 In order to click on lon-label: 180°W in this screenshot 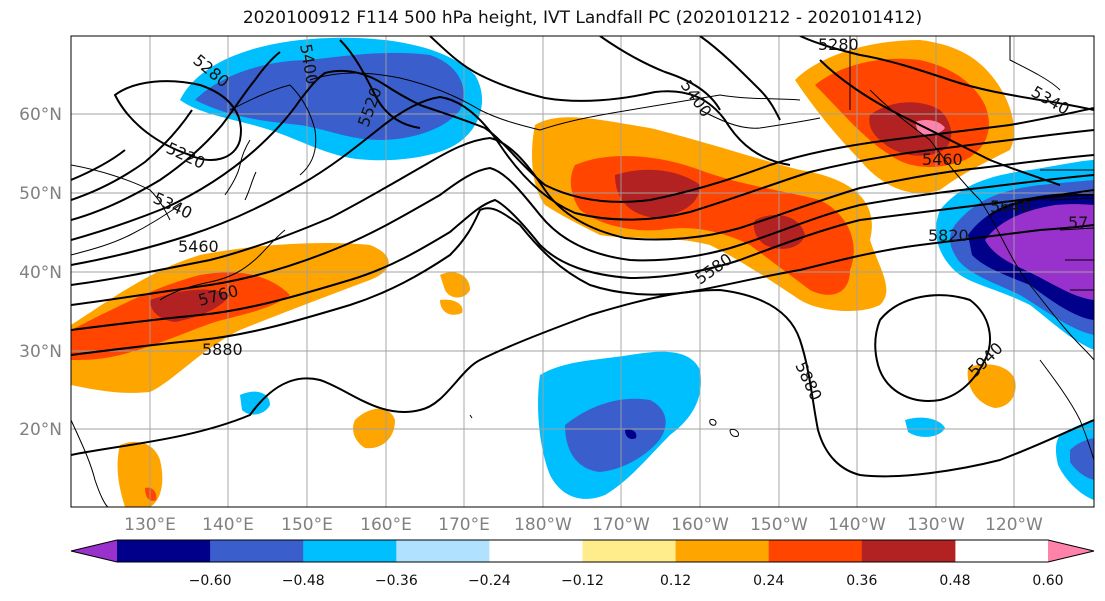, I will do `click(543, 525)`.